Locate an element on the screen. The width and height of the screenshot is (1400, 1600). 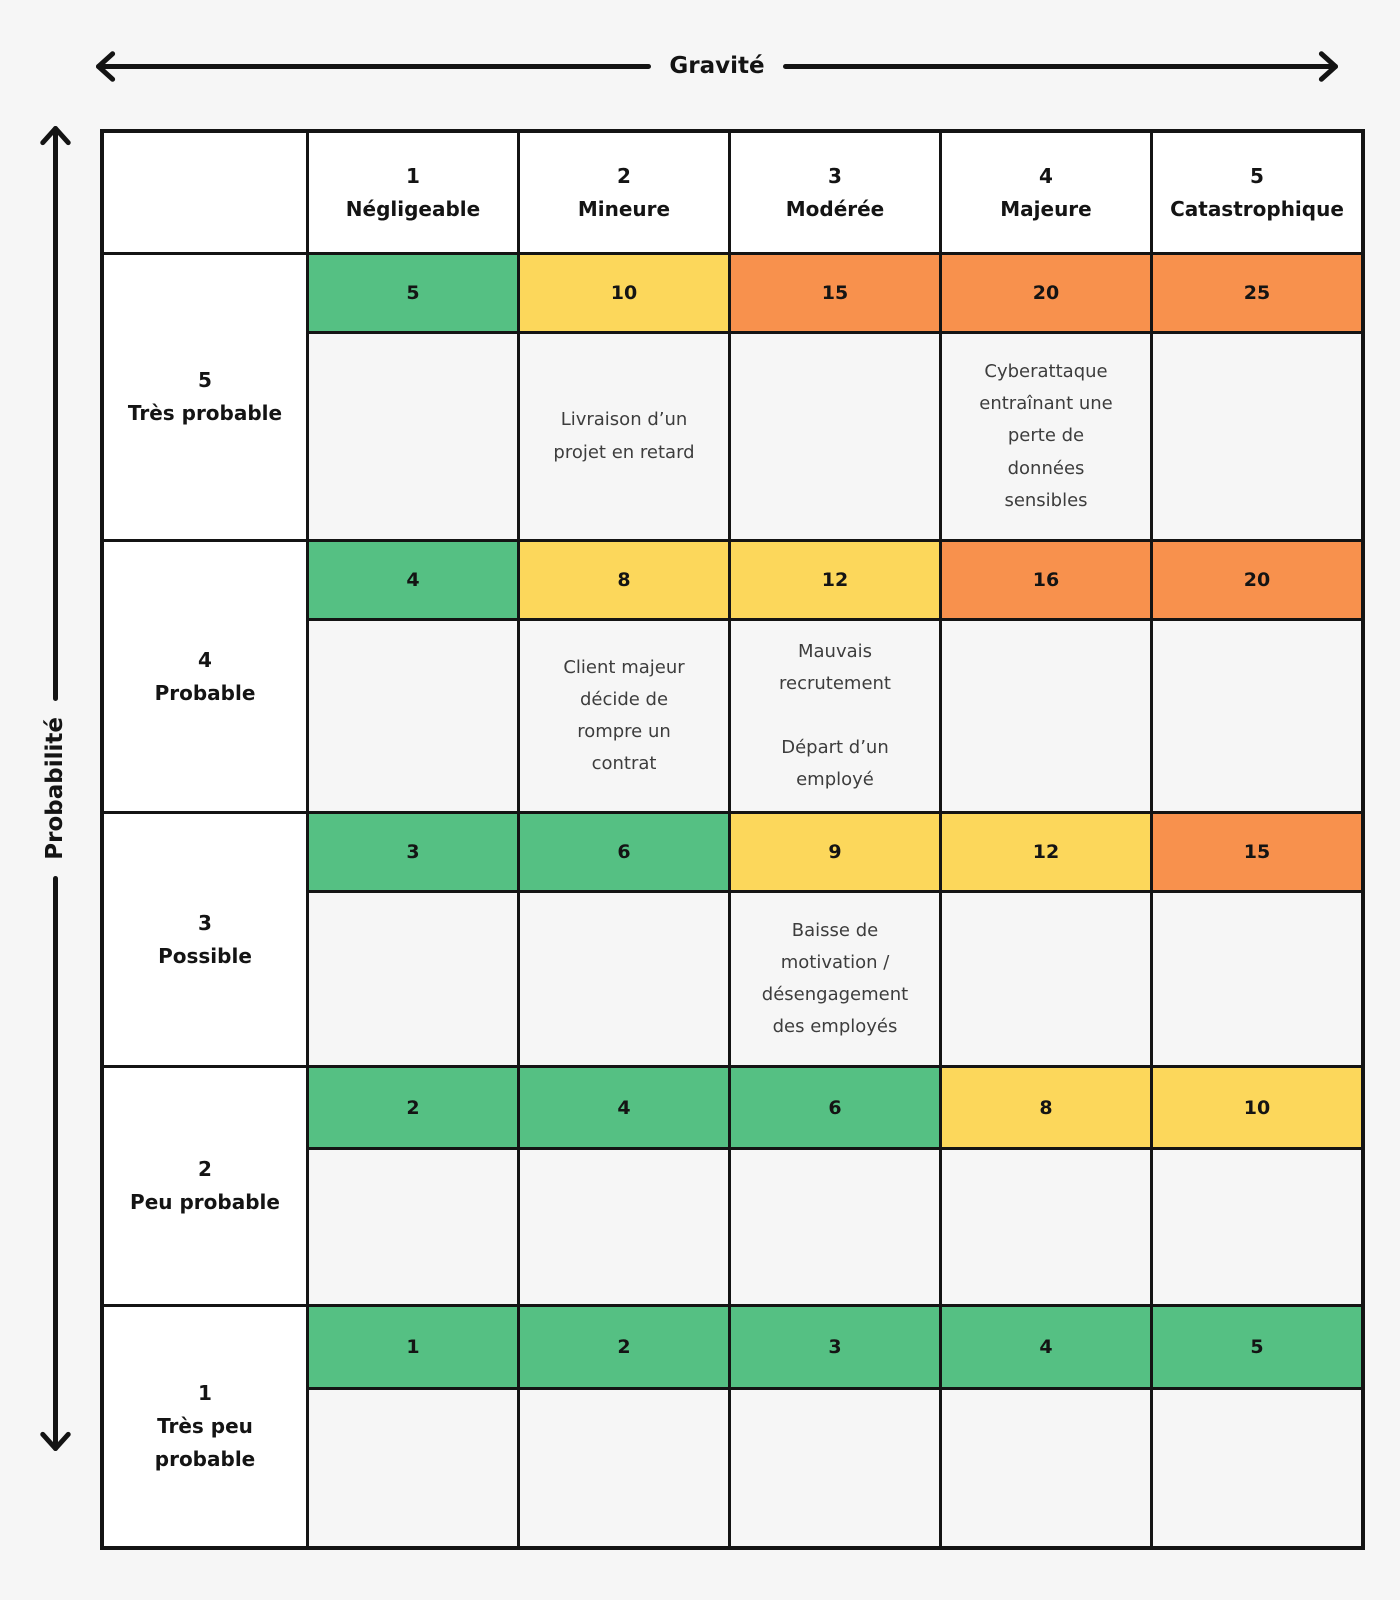
score-cell-5x3: 15 is located at coordinates (835, 293).